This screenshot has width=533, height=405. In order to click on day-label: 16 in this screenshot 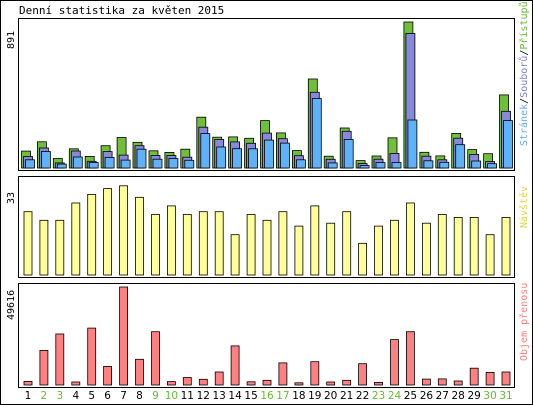, I will do `click(267, 396)`.